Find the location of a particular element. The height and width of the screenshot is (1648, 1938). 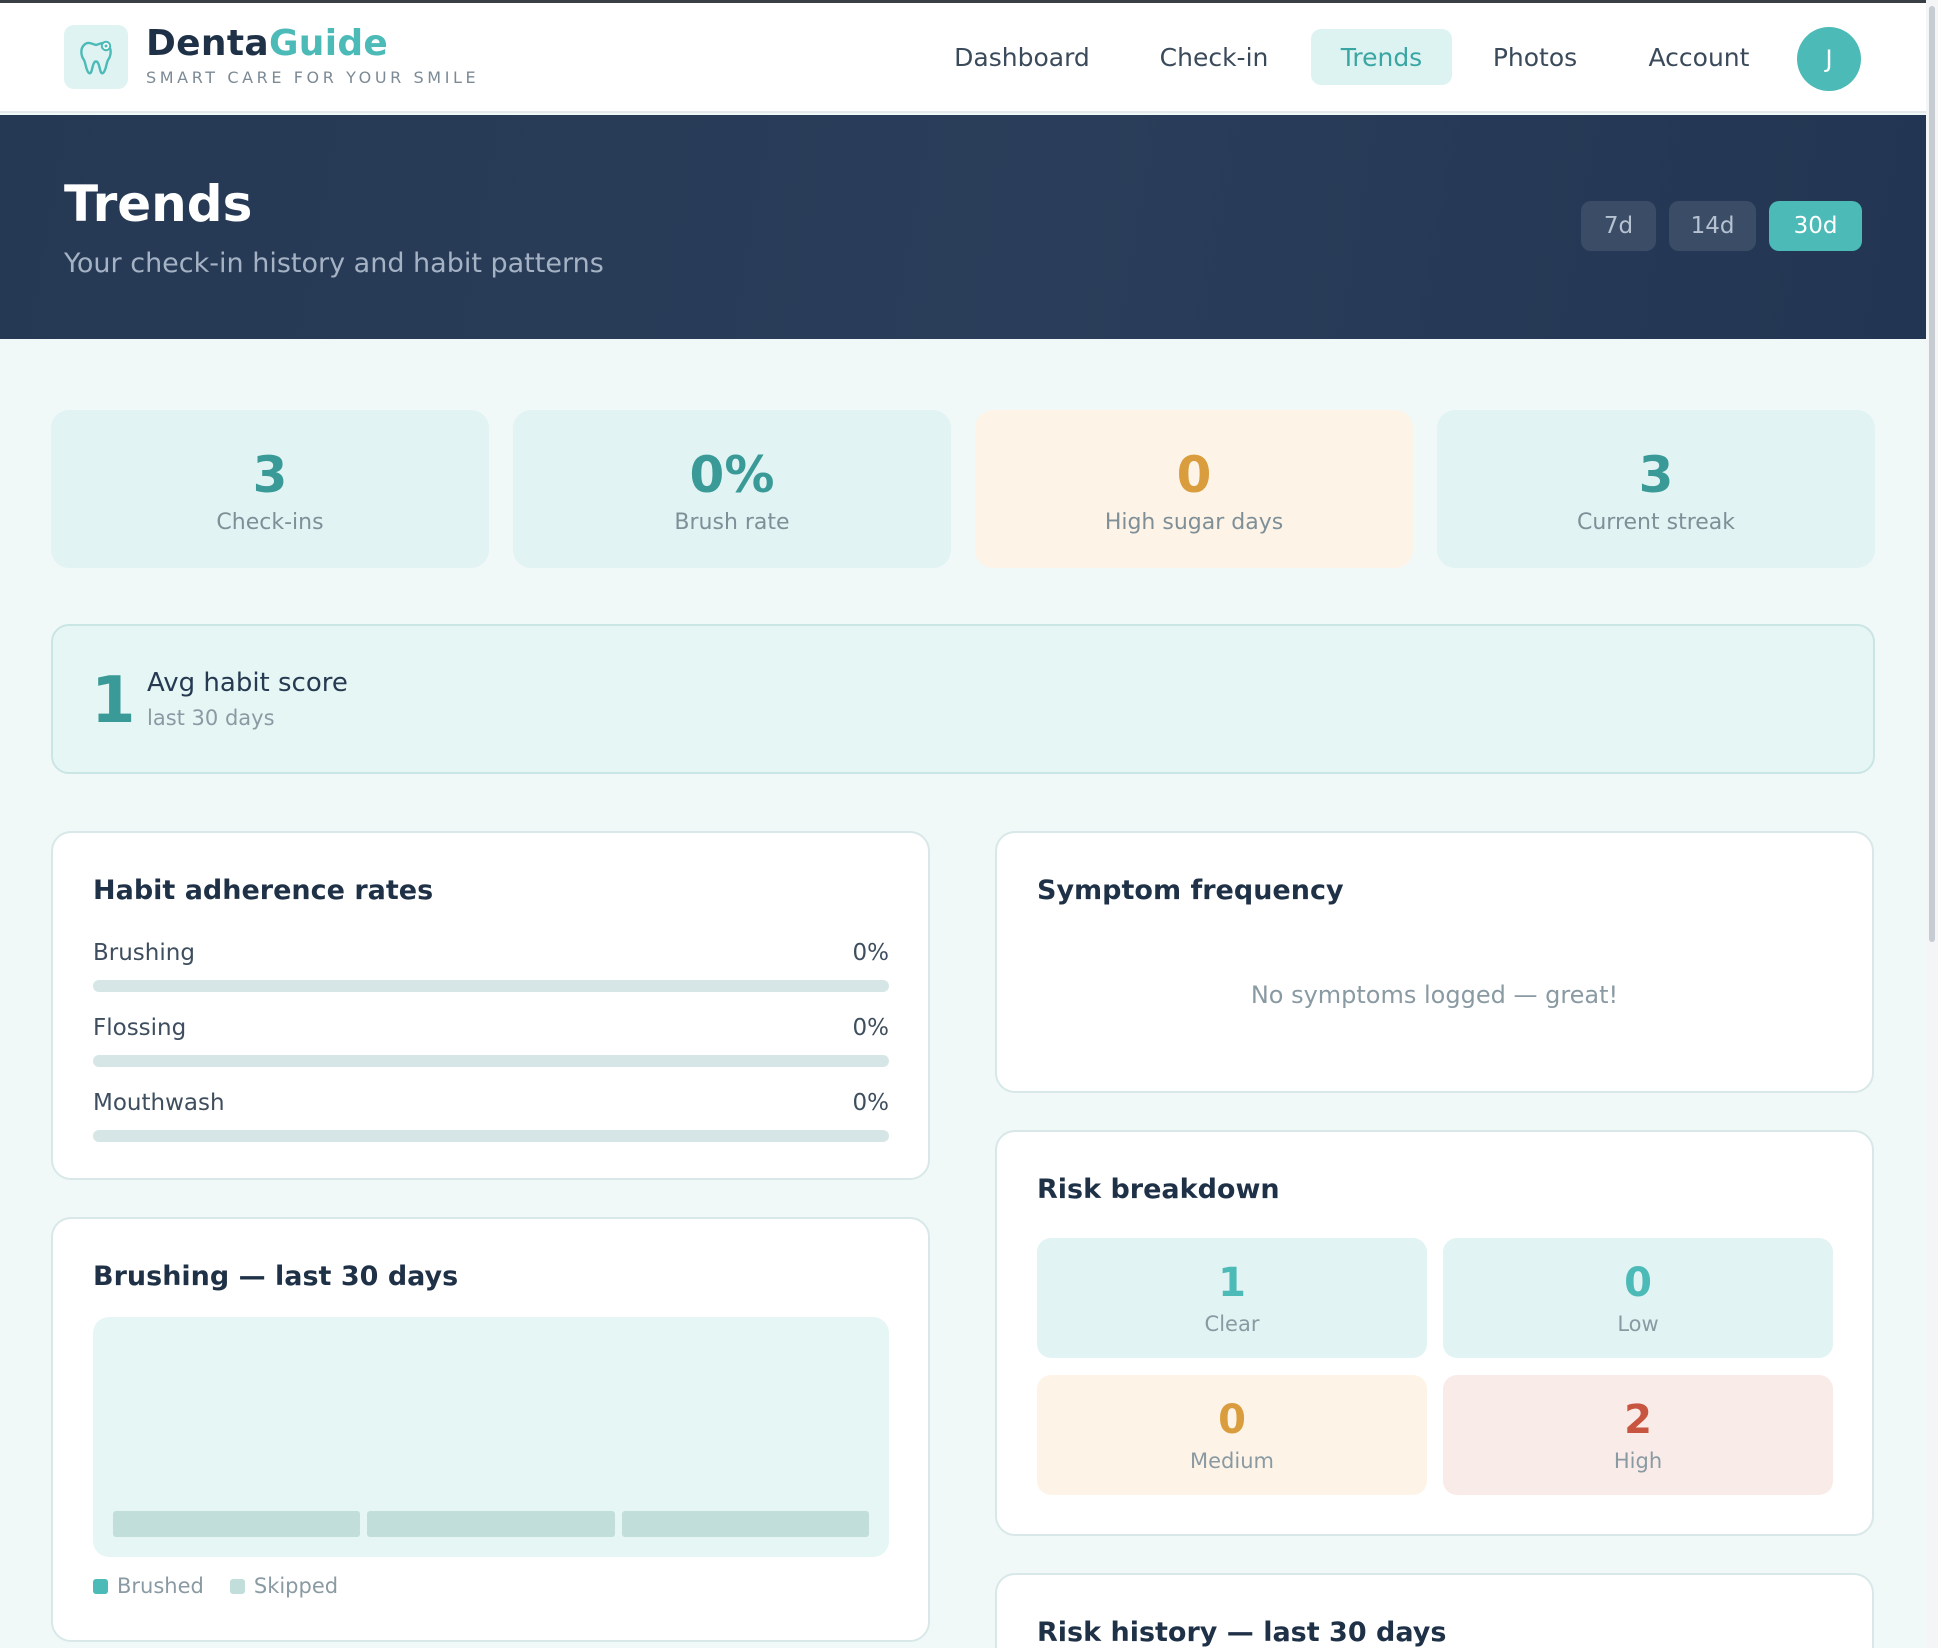

window-top-edge is located at coordinates (969, 1).